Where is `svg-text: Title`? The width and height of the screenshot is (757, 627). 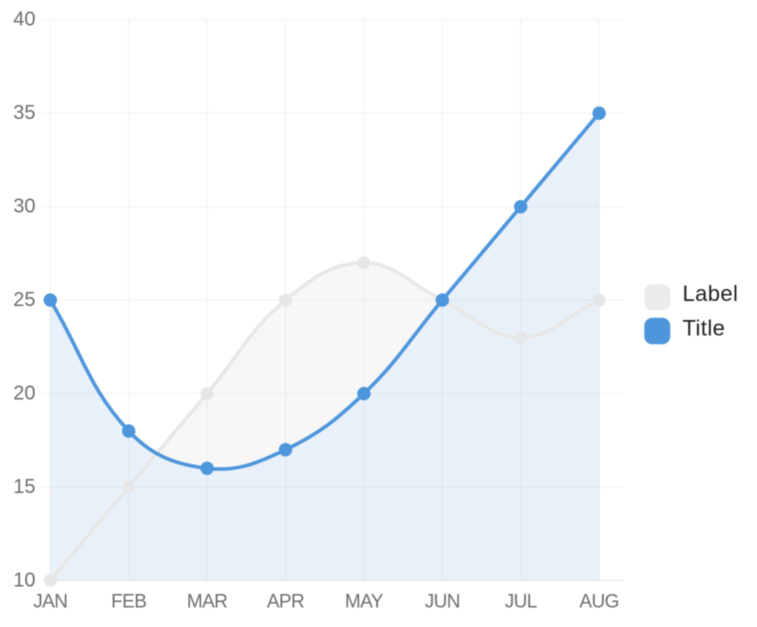 svg-text: Title is located at coordinates (704, 327).